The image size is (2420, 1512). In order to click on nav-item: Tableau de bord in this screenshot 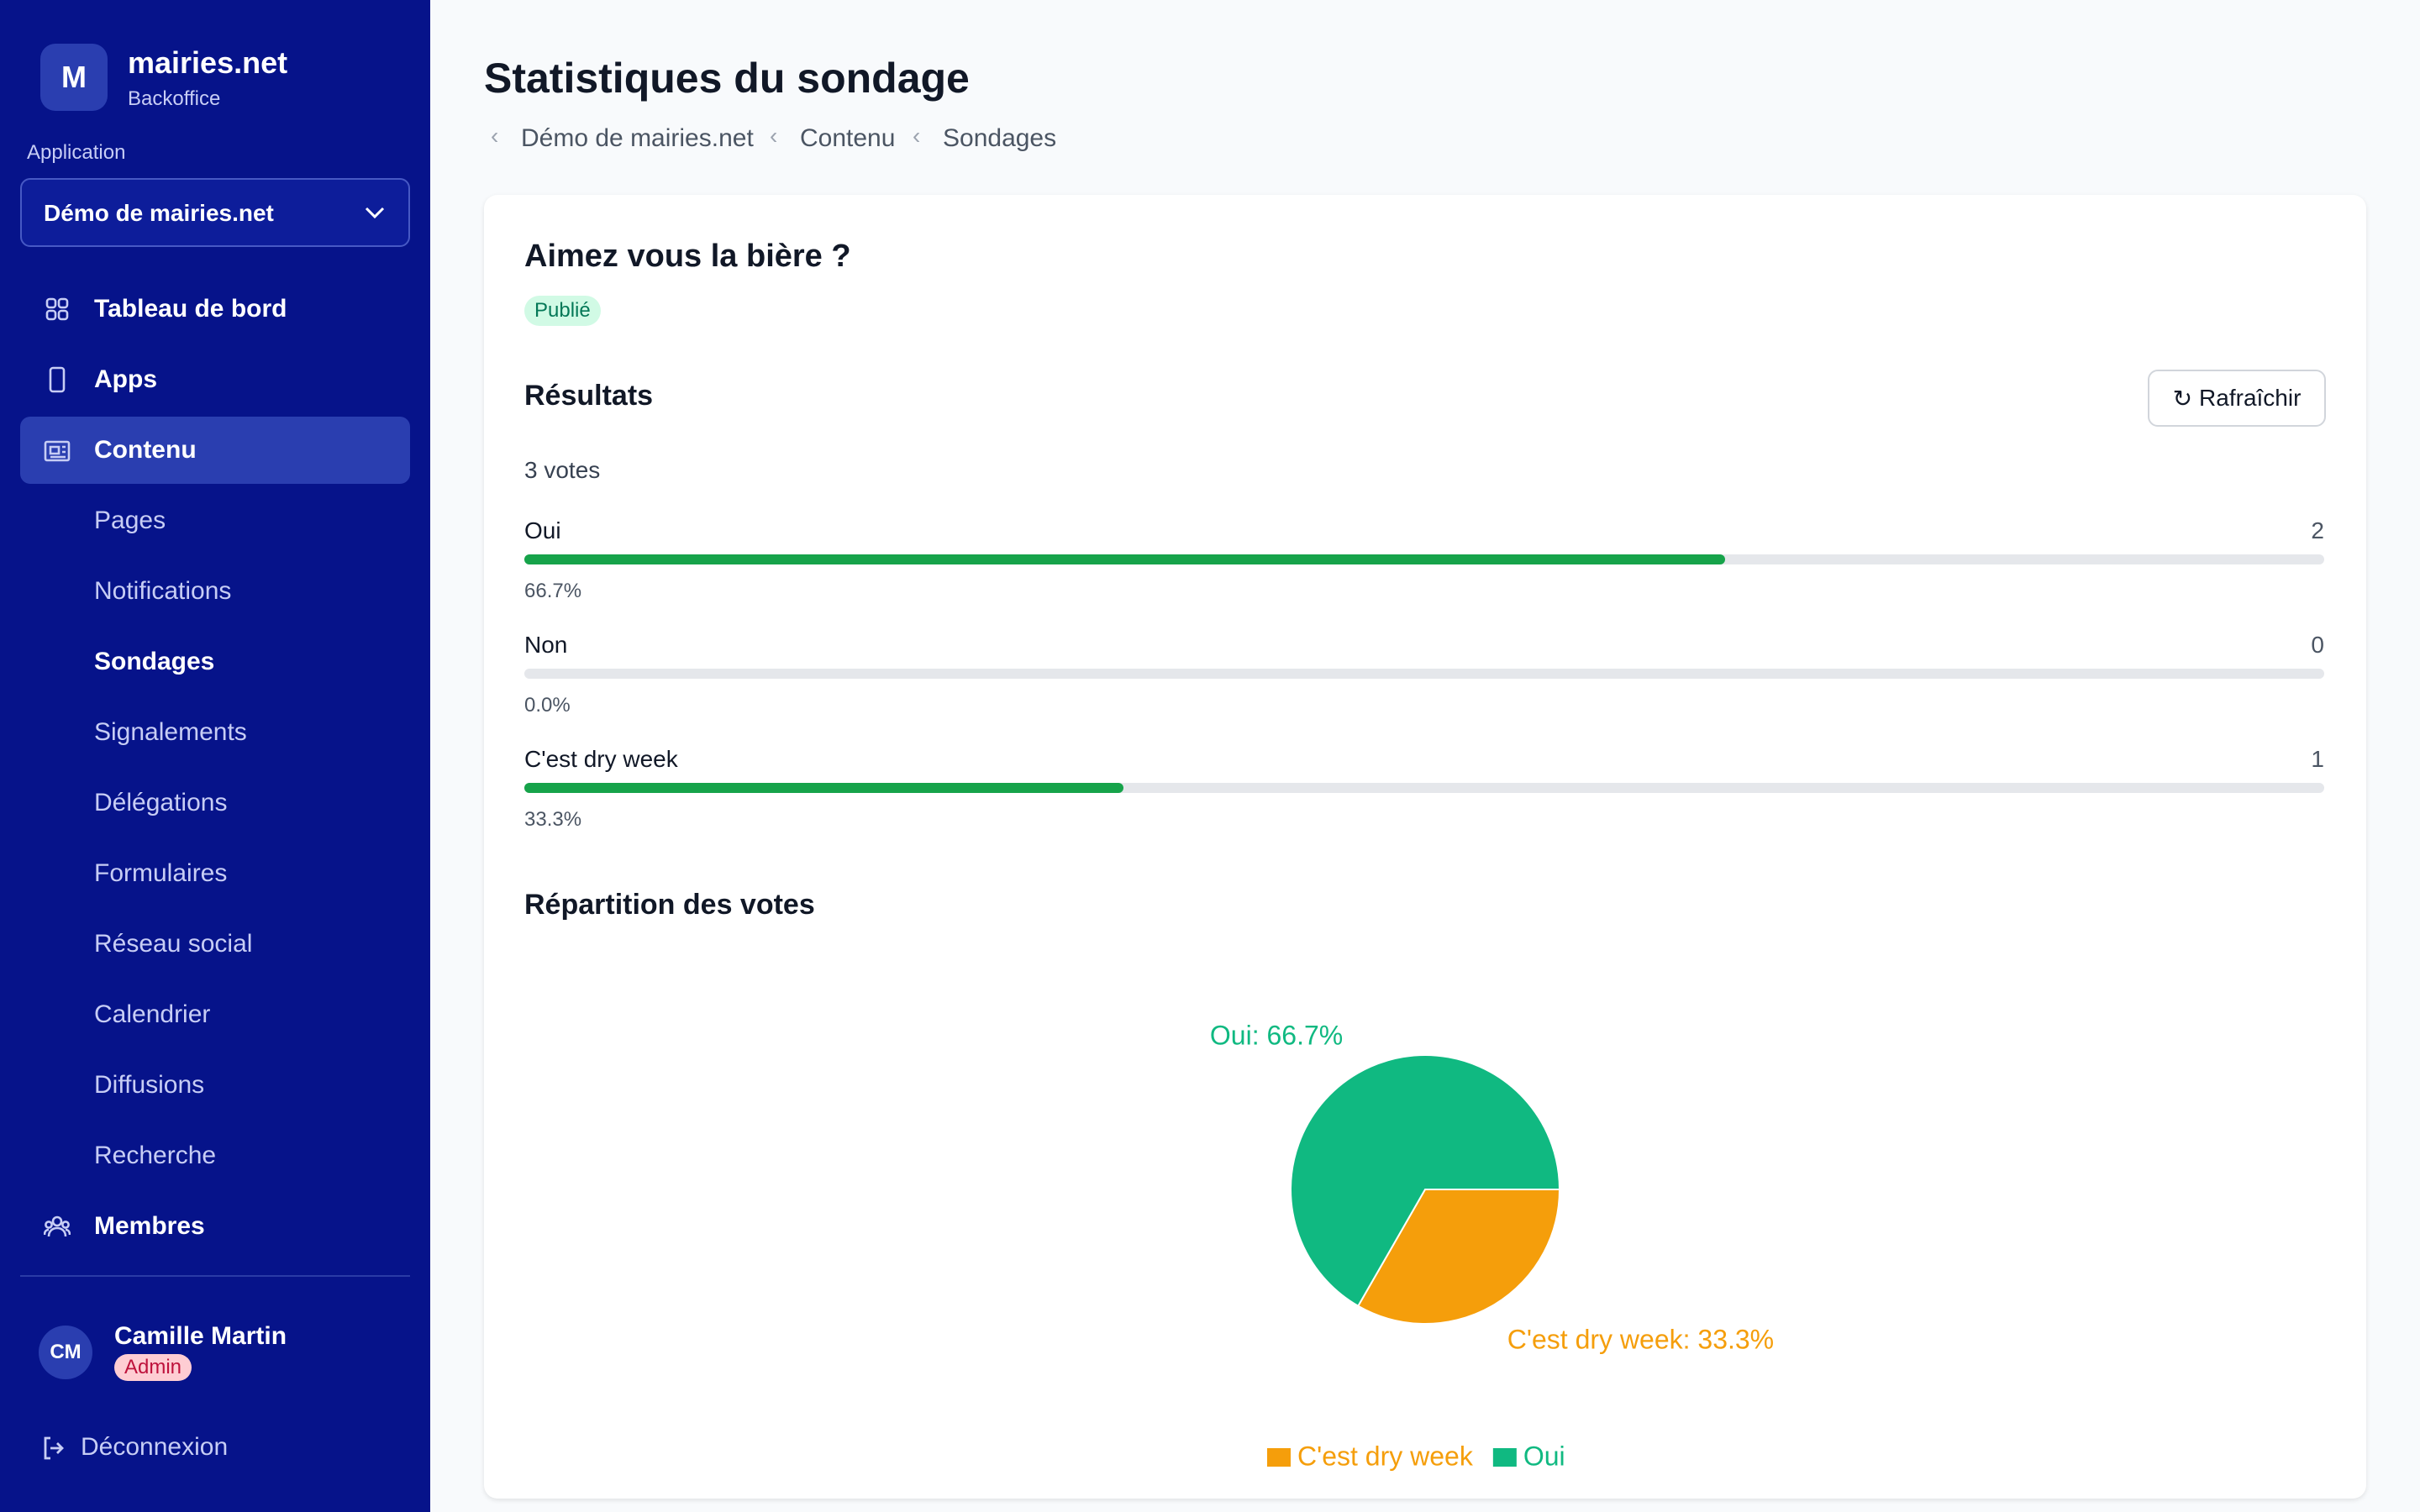, I will do `click(191, 309)`.